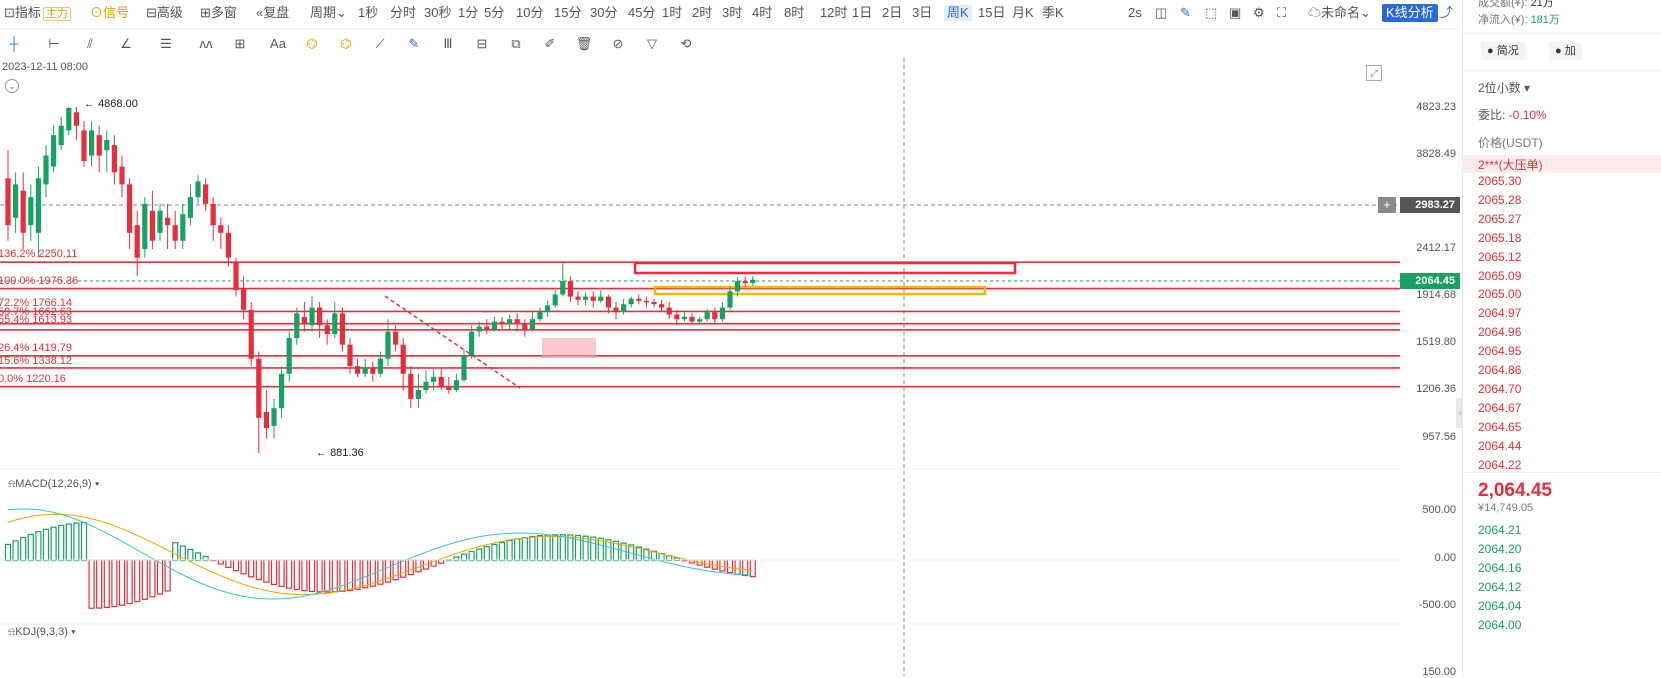 Image resolution: width=1661 pixels, height=678 pixels. I want to click on interval-12: 4时, so click(762, 12).